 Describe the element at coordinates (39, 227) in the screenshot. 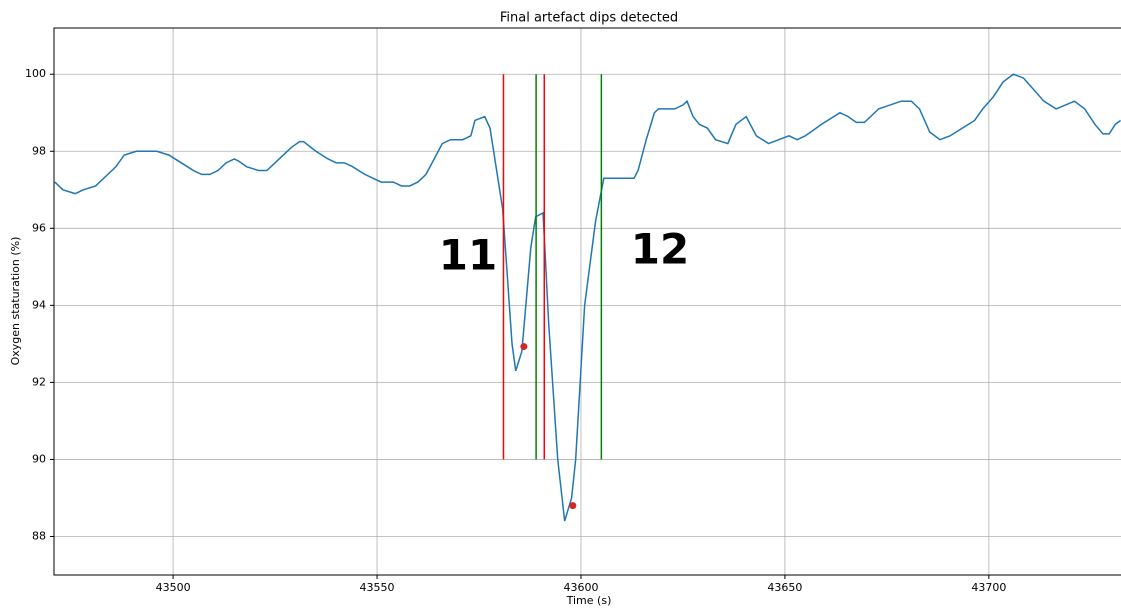

I see `y-tick-label: 96` at that location.